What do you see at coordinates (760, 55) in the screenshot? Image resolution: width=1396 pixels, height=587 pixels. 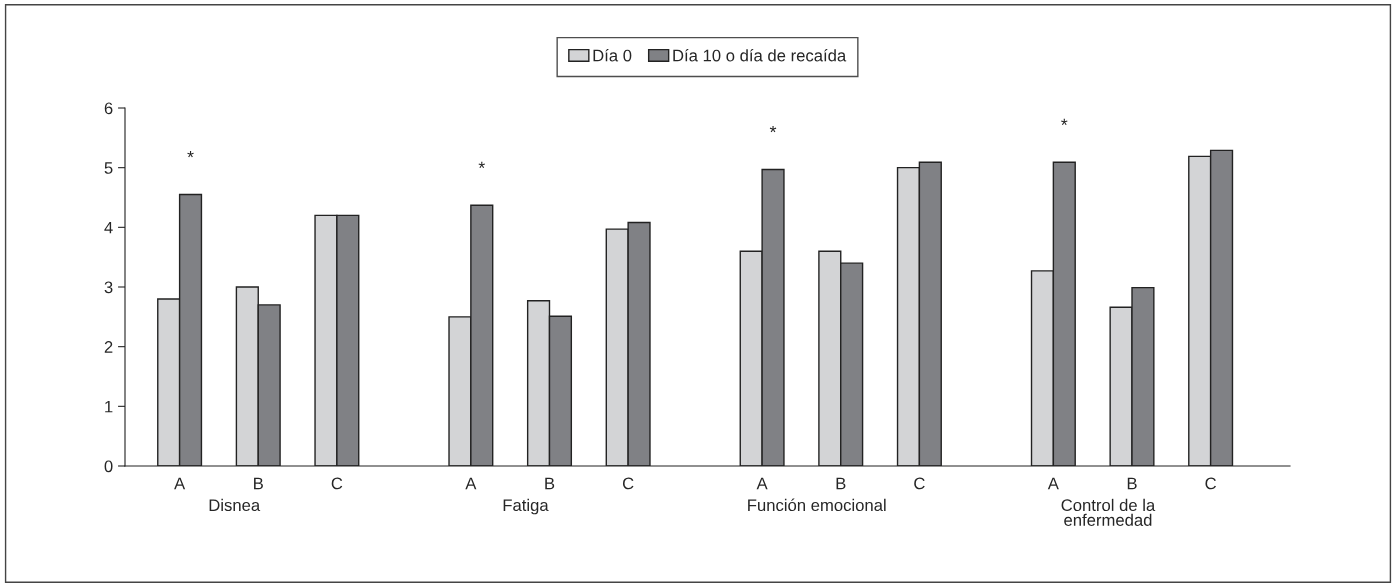 I see `legend-label: Día 10 o día de recaída` at bounding box center [760, 55].